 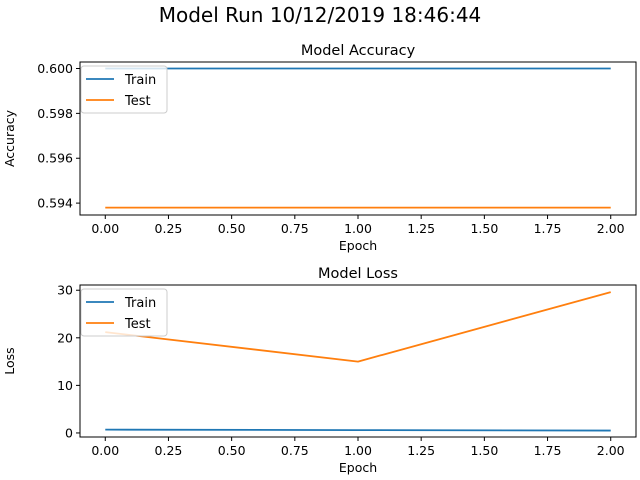 What do you see at coordinates (55, 158) in the screenshot?
I see `accuracy-y-tick-label: 0.596` at bounding box center [55, 158].